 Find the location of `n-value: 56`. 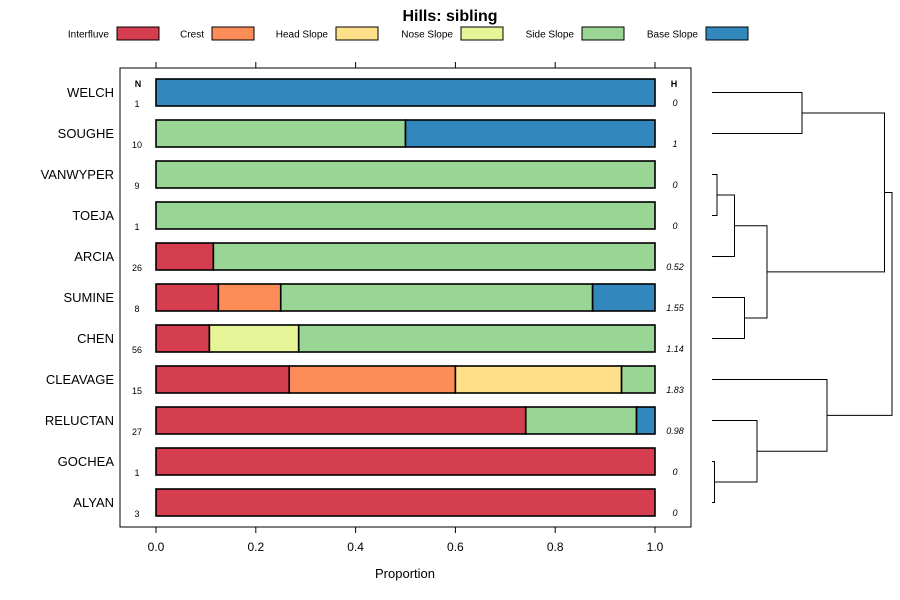

n-value: 56 is located at coordinates (137, 350).